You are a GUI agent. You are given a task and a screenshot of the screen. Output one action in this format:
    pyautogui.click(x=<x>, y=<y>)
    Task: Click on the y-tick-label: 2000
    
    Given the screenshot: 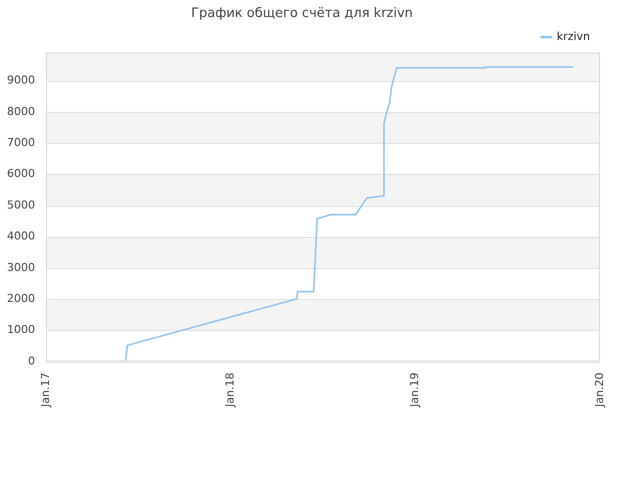 What is the action you would take?
    pyautogui.click(x=20, y=298)
    